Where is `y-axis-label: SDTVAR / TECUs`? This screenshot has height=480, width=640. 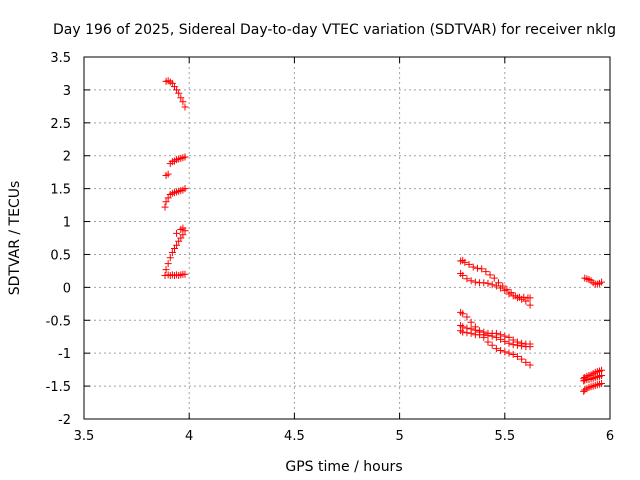
y-axis-label: SDTVAR / TECUs is located at coordinates (15, 238).